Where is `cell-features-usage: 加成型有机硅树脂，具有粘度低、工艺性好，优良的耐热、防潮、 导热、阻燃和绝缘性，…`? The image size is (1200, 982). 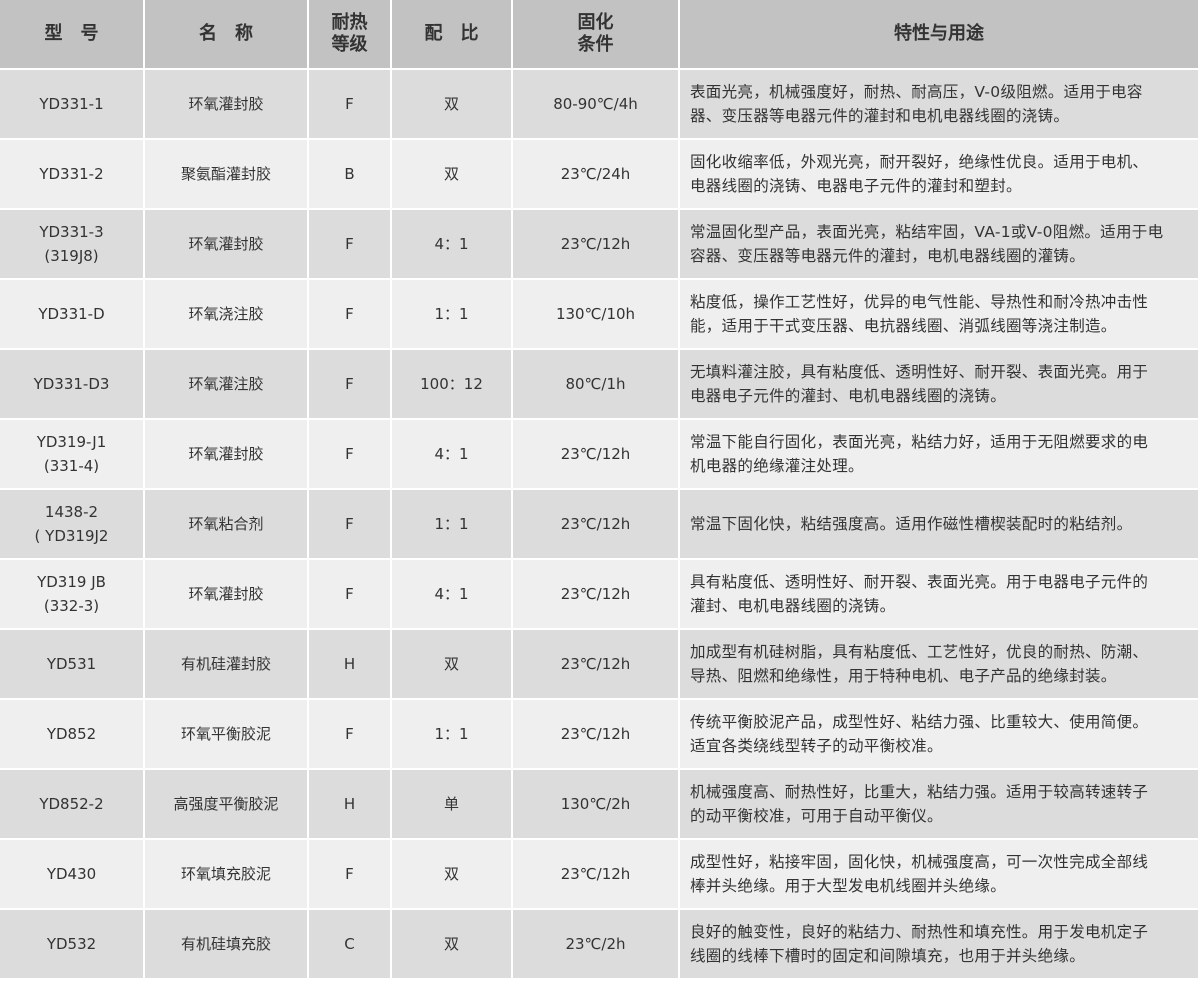 cell-features-usage: 加成型有机硅树脂，具有粘度低、工艺性好，优良的耐热、防潮、 导热、阻燃和绝缘性，… is located at coordinates (939, 664).